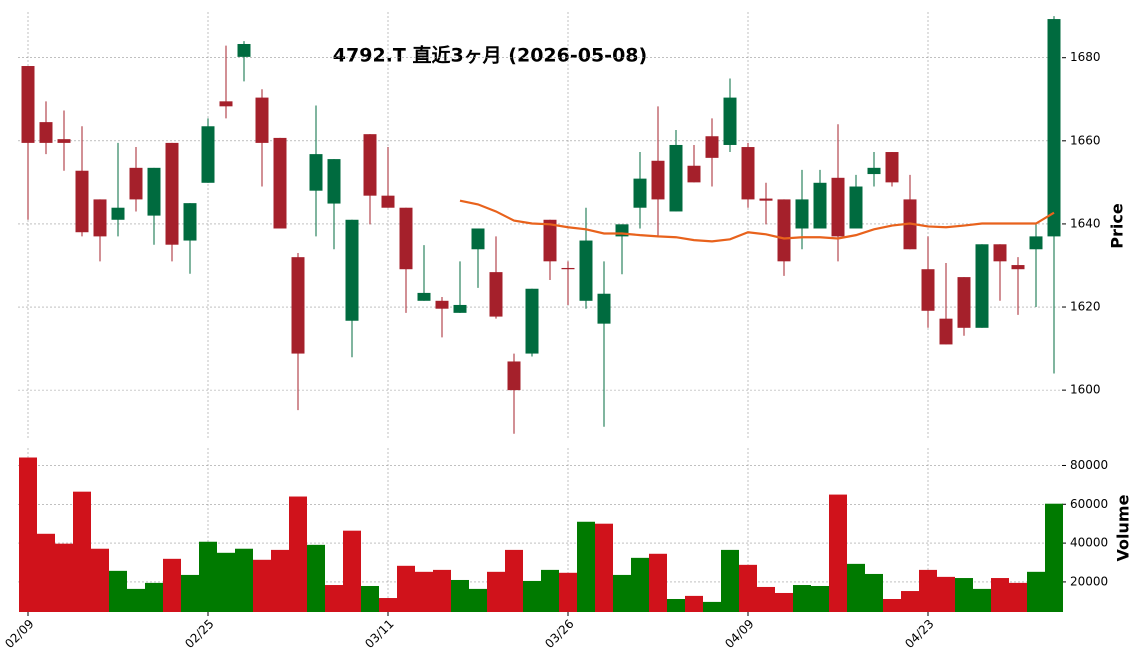 Image resolution: width=1144 pixels, height=670 pixels. What do you see at coordinates (559, 634) in the screenshot?
I see `x-tick-label: 03/26` at bounding box center [559, 634].